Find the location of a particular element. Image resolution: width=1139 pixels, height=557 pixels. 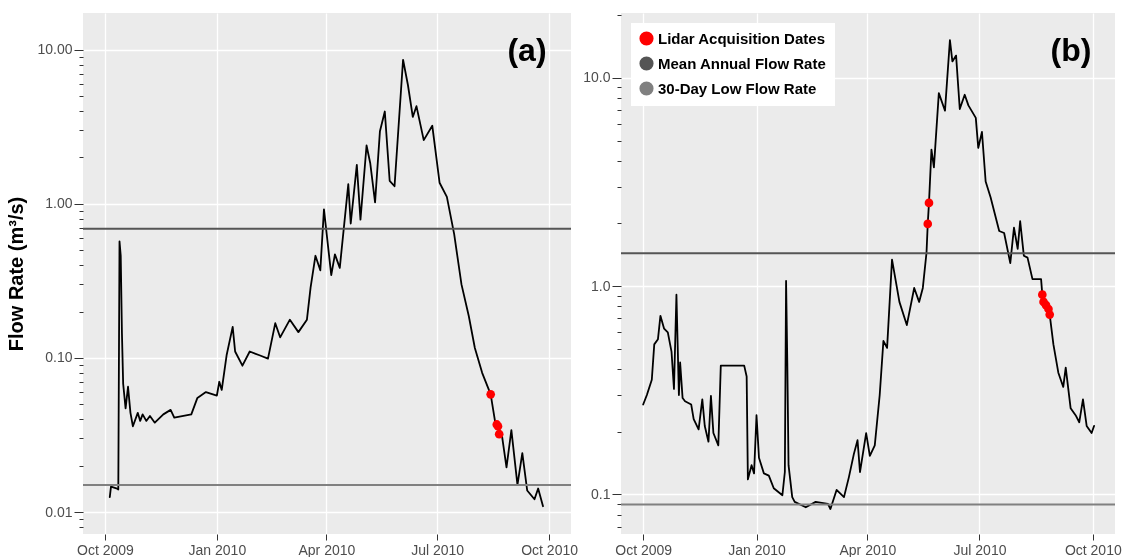

y-tick-label: 0.10 is located at coordinates (59, 357).